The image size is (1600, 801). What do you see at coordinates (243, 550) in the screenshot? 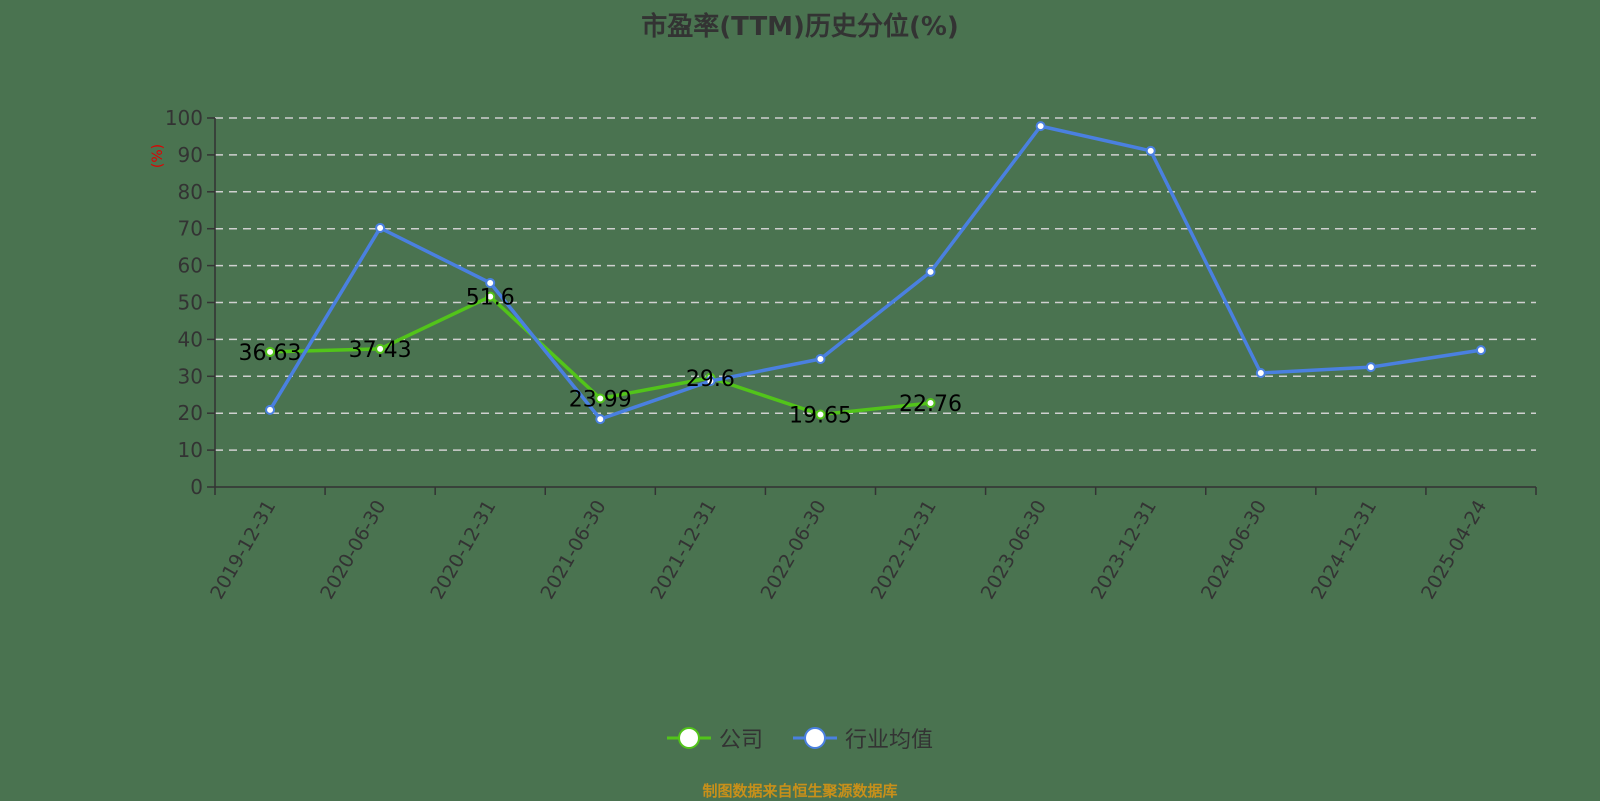
I see `svg-text: 2019-12-31` at bounding box center [243, 550].